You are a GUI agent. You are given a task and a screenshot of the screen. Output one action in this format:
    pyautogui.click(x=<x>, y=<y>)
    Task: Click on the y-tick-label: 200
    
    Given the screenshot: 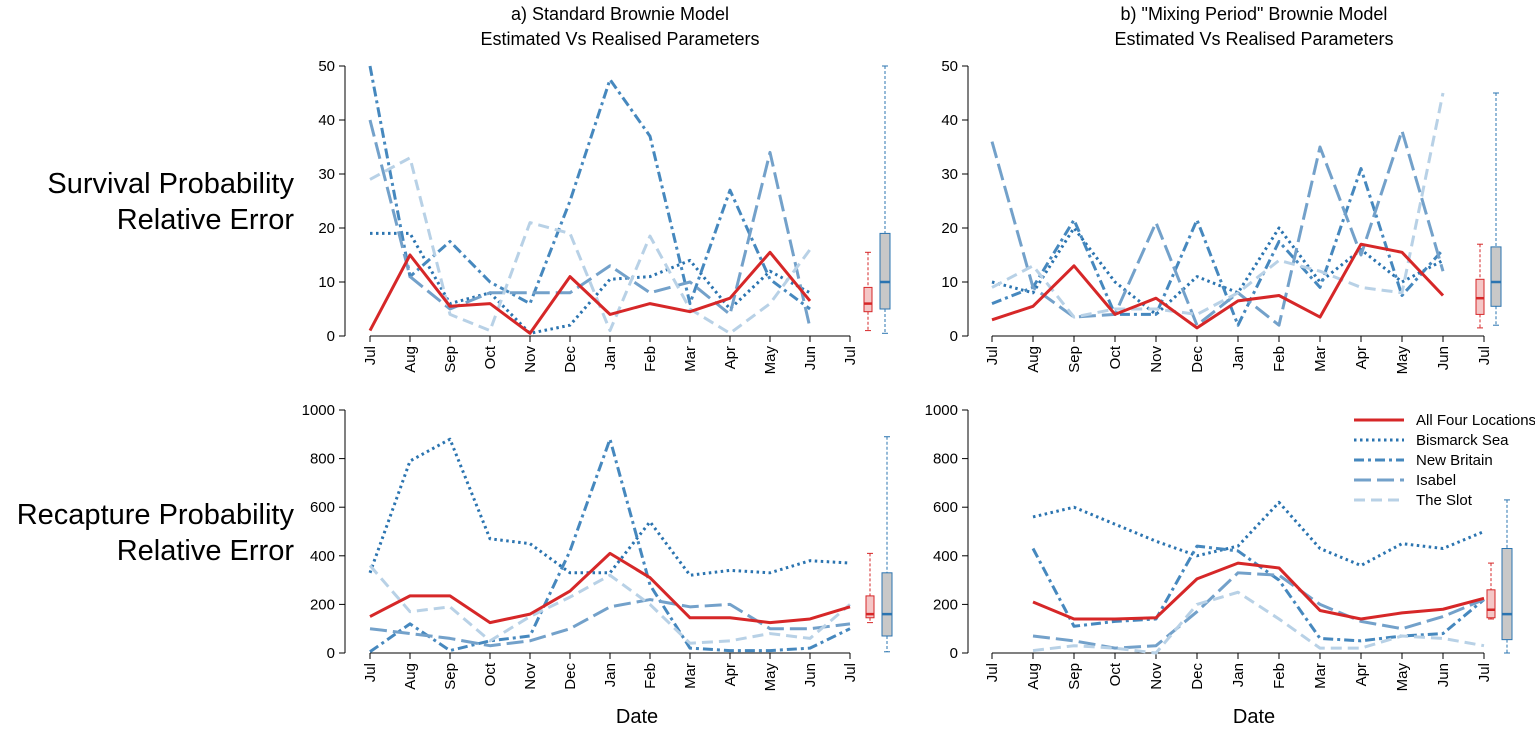 What is the action you would take?
    pyautogui.click(x=945, y=604)
    